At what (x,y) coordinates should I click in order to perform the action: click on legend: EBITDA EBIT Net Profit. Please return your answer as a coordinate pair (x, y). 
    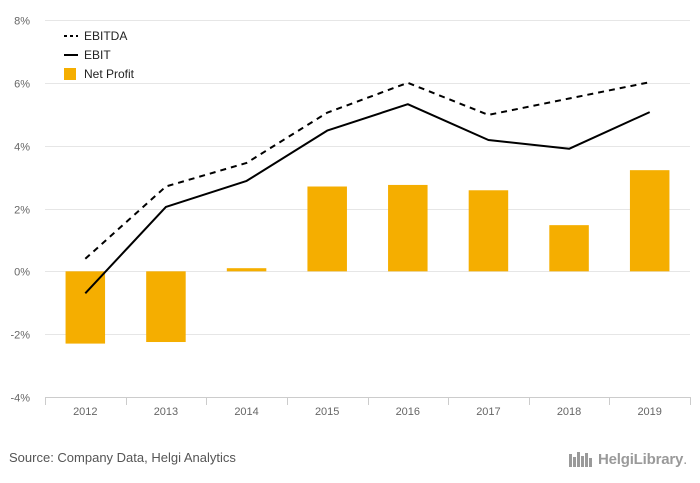
    Looking at the image, I should click on (99, 55).